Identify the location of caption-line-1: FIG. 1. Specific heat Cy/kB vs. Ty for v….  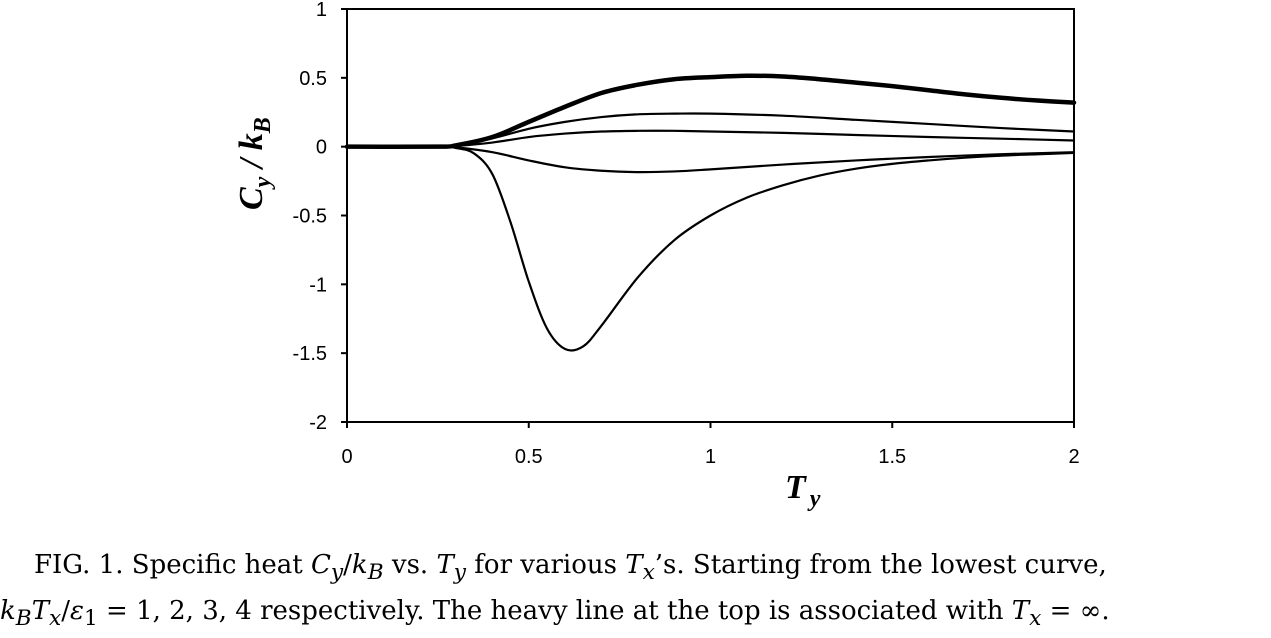
(570, 568).